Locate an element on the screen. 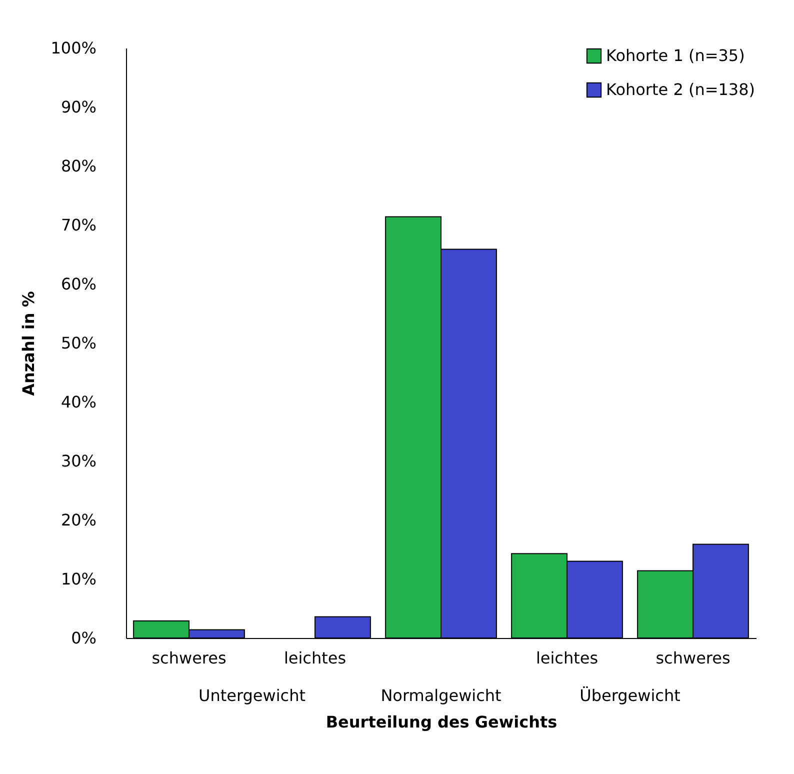 This screenshot has width=794, height=774. y-tick-label: 20% is located at coordinates (78, 520).